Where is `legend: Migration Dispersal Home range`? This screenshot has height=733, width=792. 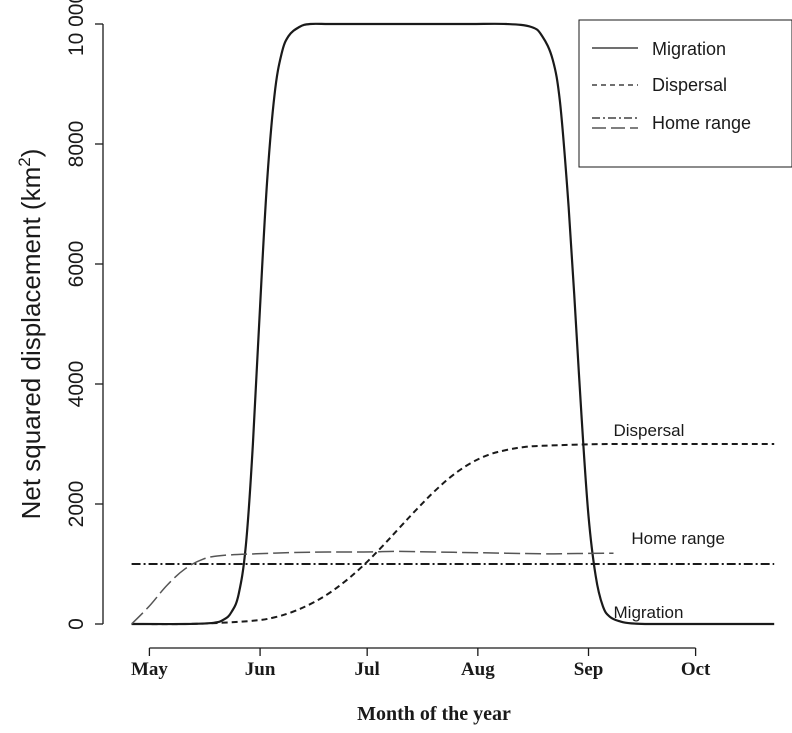 legend: Migration Dispersal Home range is located at coordinates (685, 93).